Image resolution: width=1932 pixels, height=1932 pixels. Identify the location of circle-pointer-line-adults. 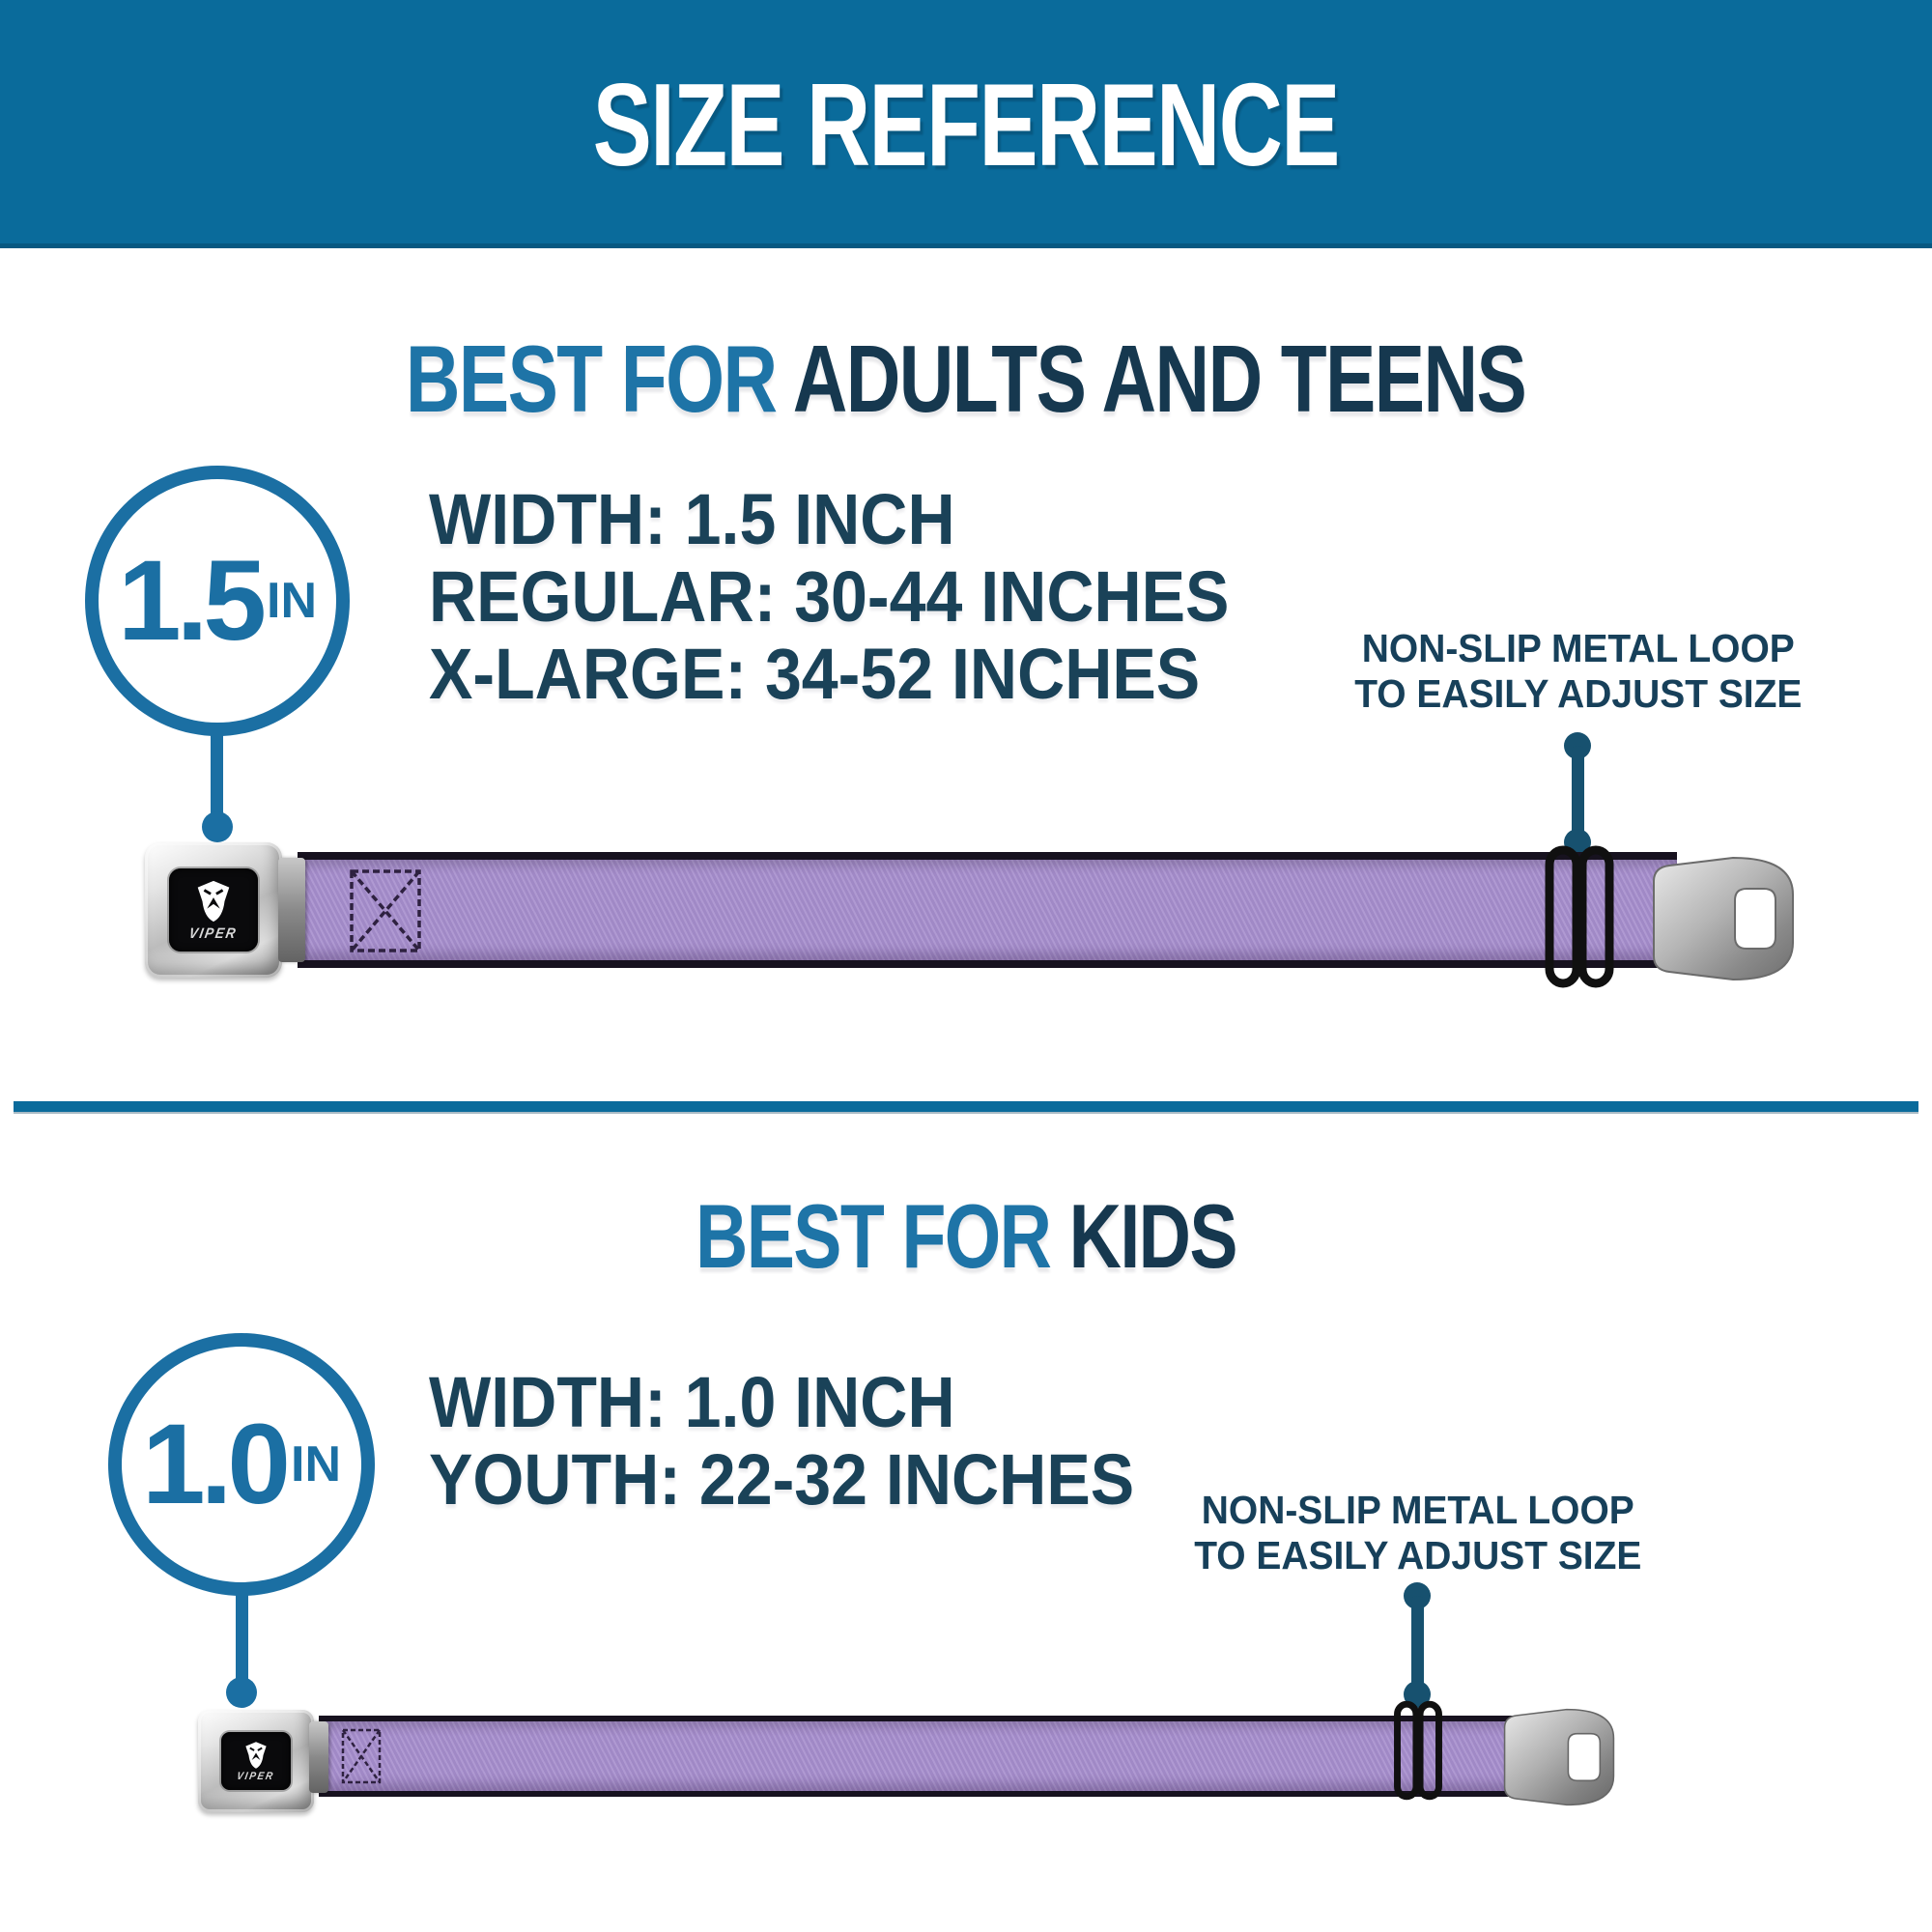
(217, 776).